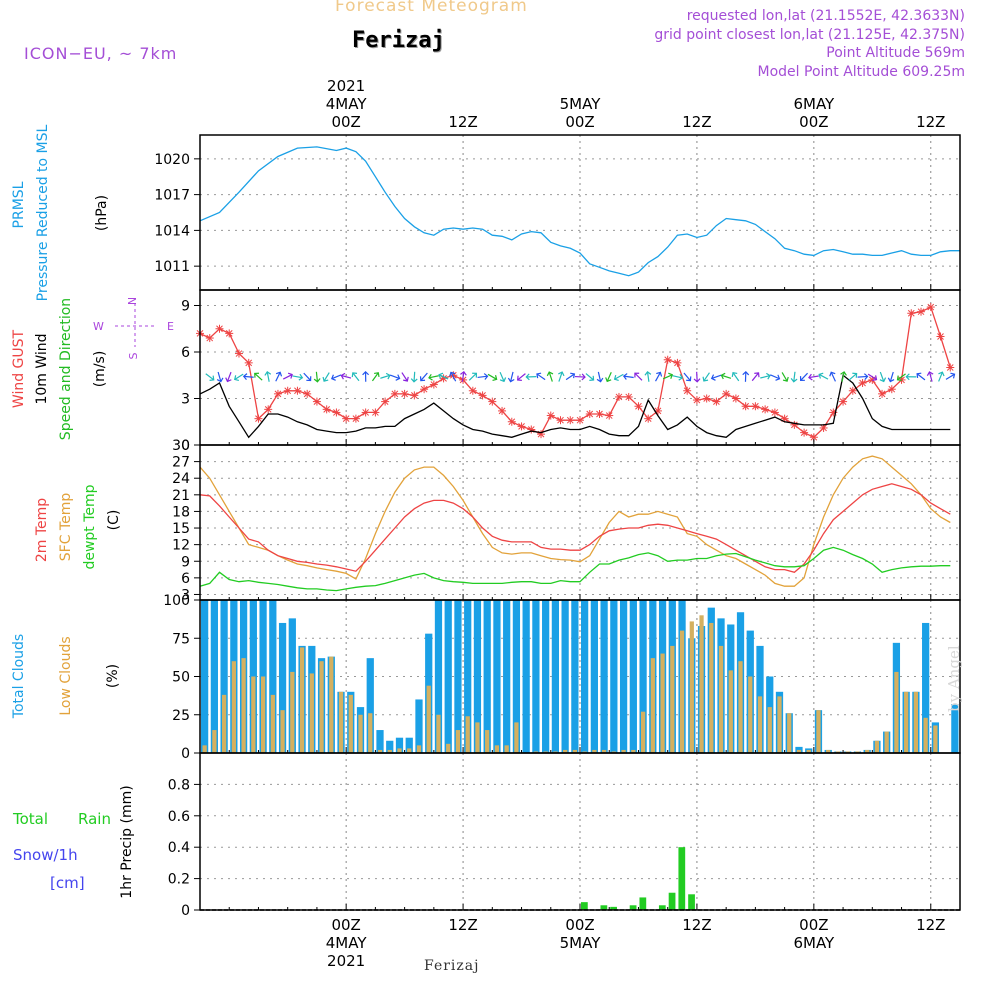  What do you see at coordinates (100, 369) in the screenshot?
I see `ms-unit-label: (m/s)` at bounding box center [100, 369].